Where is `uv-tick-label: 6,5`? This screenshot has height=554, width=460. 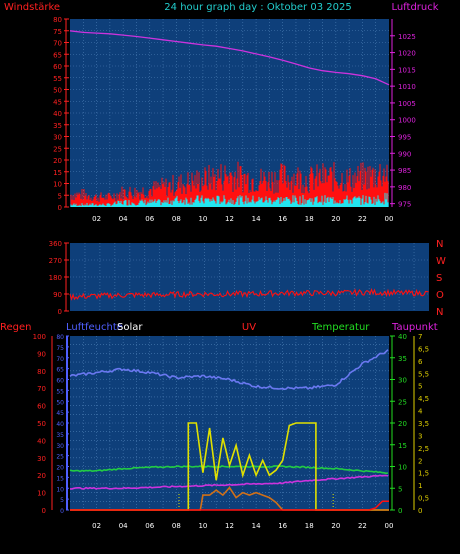 uv-tick-label: 6,5 is located at coordinates (423, 349).